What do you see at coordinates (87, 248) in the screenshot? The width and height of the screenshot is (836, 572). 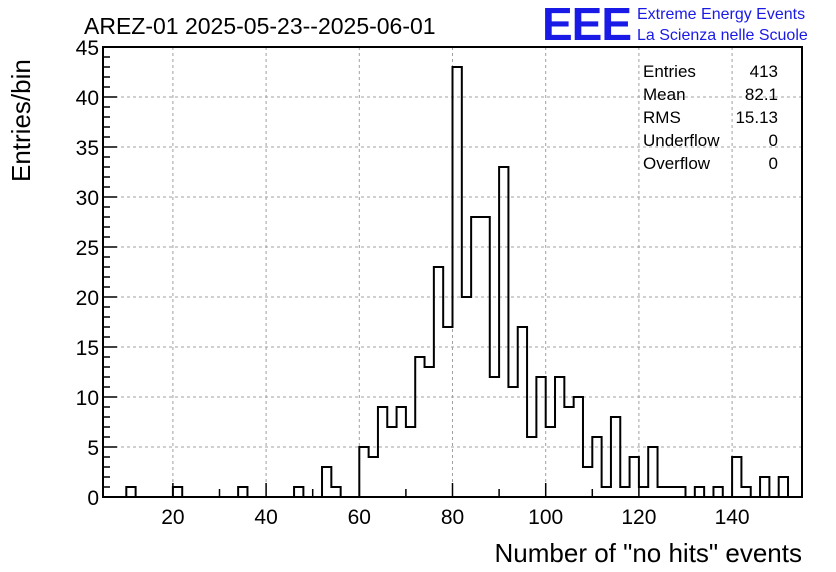 I see `y-tick-label: 25` at bounding box center [87, 248].